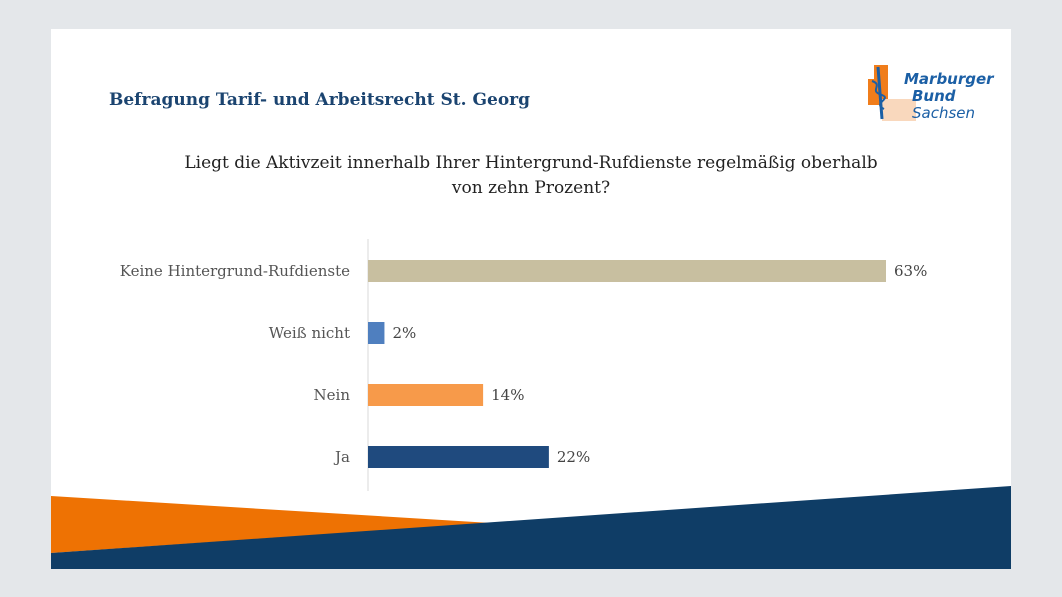 The image size is (1062, 597). What do you see at coordinates (341, 457) in the screenshot?
I see `category-label: Ja` at bounding box center [341, 457].